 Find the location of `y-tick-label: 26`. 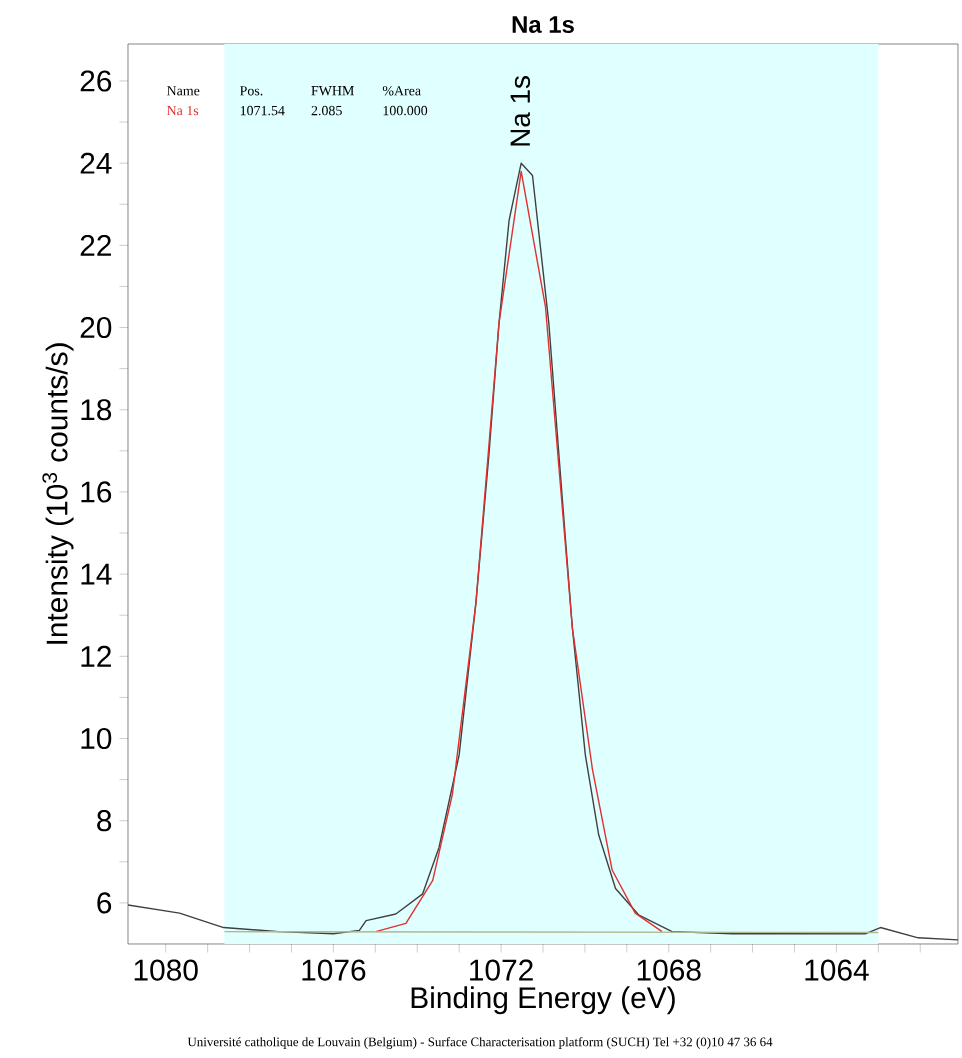

y-tick-label: 26 is located at coordinates (96, 81).